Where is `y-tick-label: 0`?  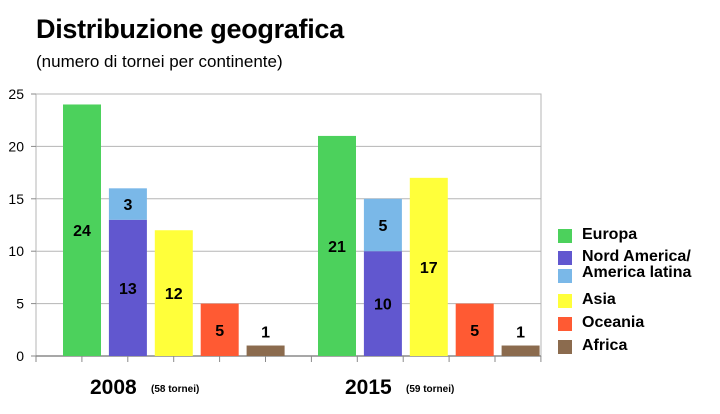
y-tick-label: 0 is located at coordinates (20, 356).